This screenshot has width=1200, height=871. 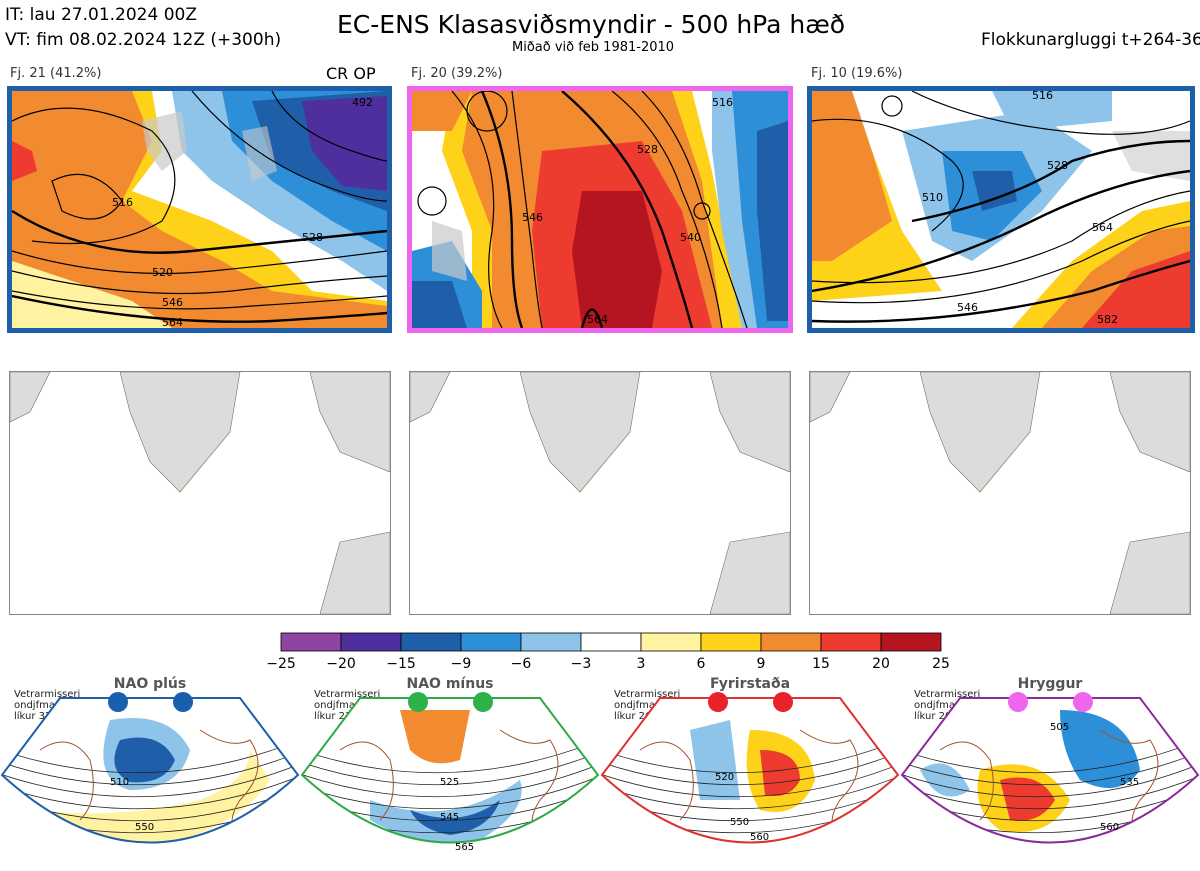 I want to click on classification-window: Flokkunargluggi t+264-360, so click(x=1090, y=40).